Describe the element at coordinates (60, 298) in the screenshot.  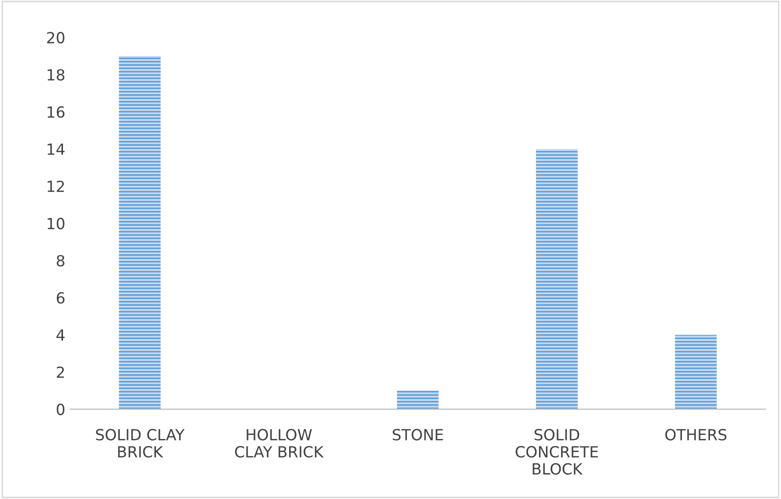
I see `y-tick-label: 6` at that location.